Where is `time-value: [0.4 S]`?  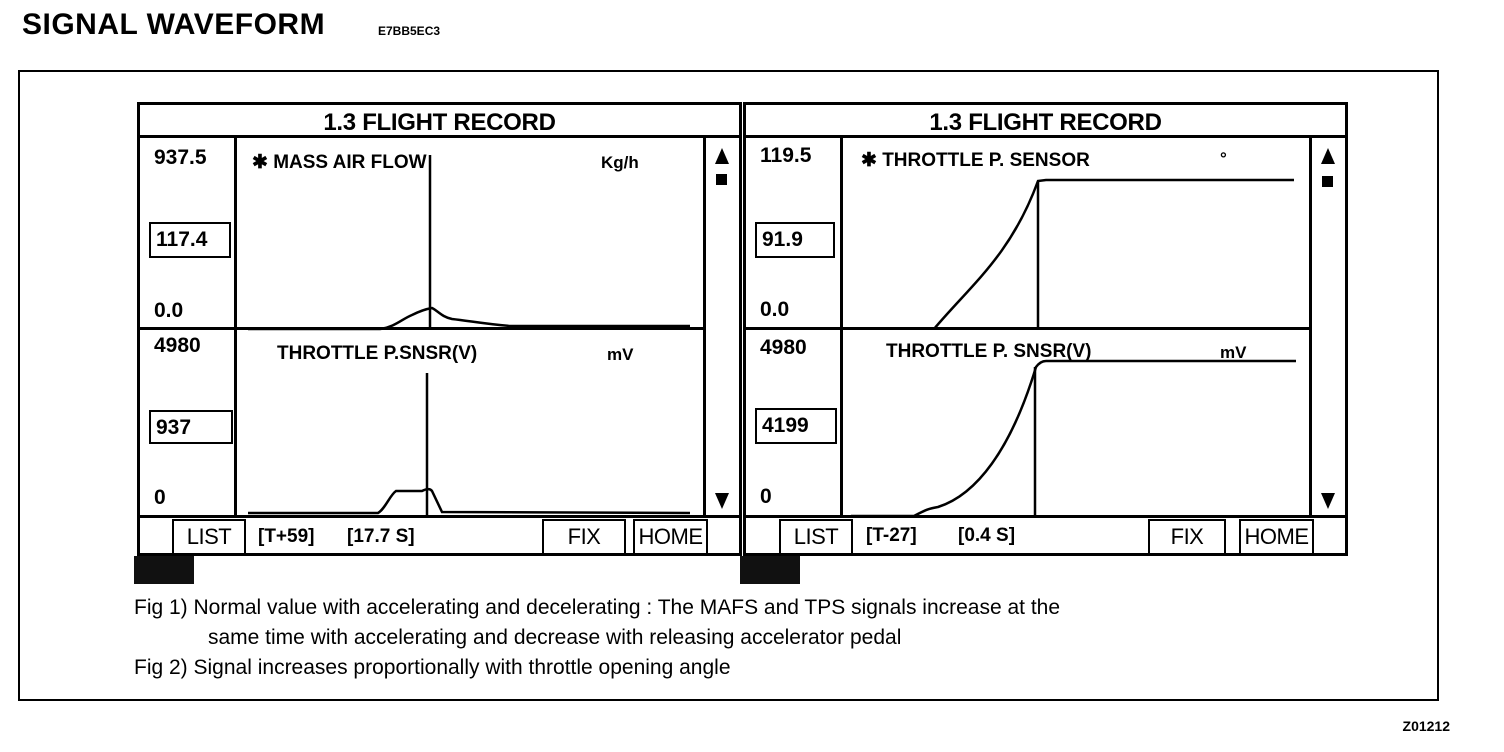 time-value: [0.4 S] is located at coordinates (987, 535).